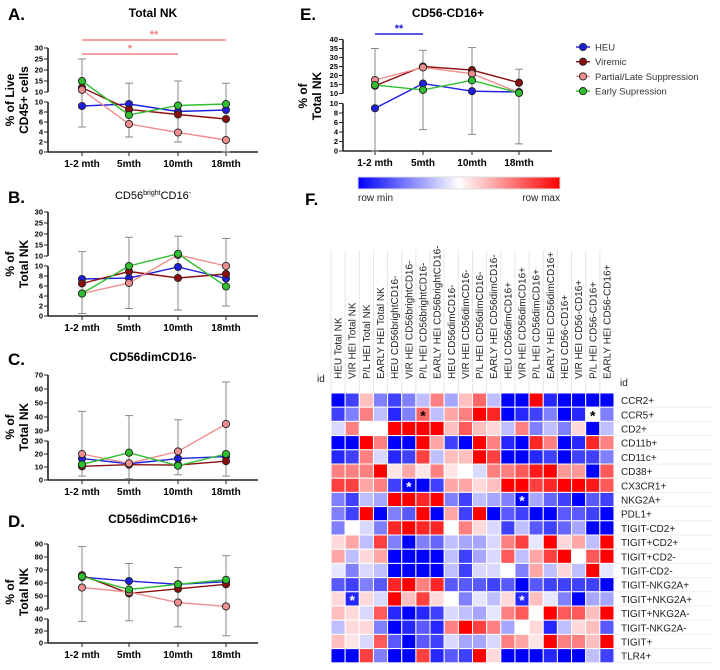  What do you see at coordinates (452, 332) in the screenshot?
I see `column-label: HEU CD56dimCD16-` at bounding box center [452, 332].